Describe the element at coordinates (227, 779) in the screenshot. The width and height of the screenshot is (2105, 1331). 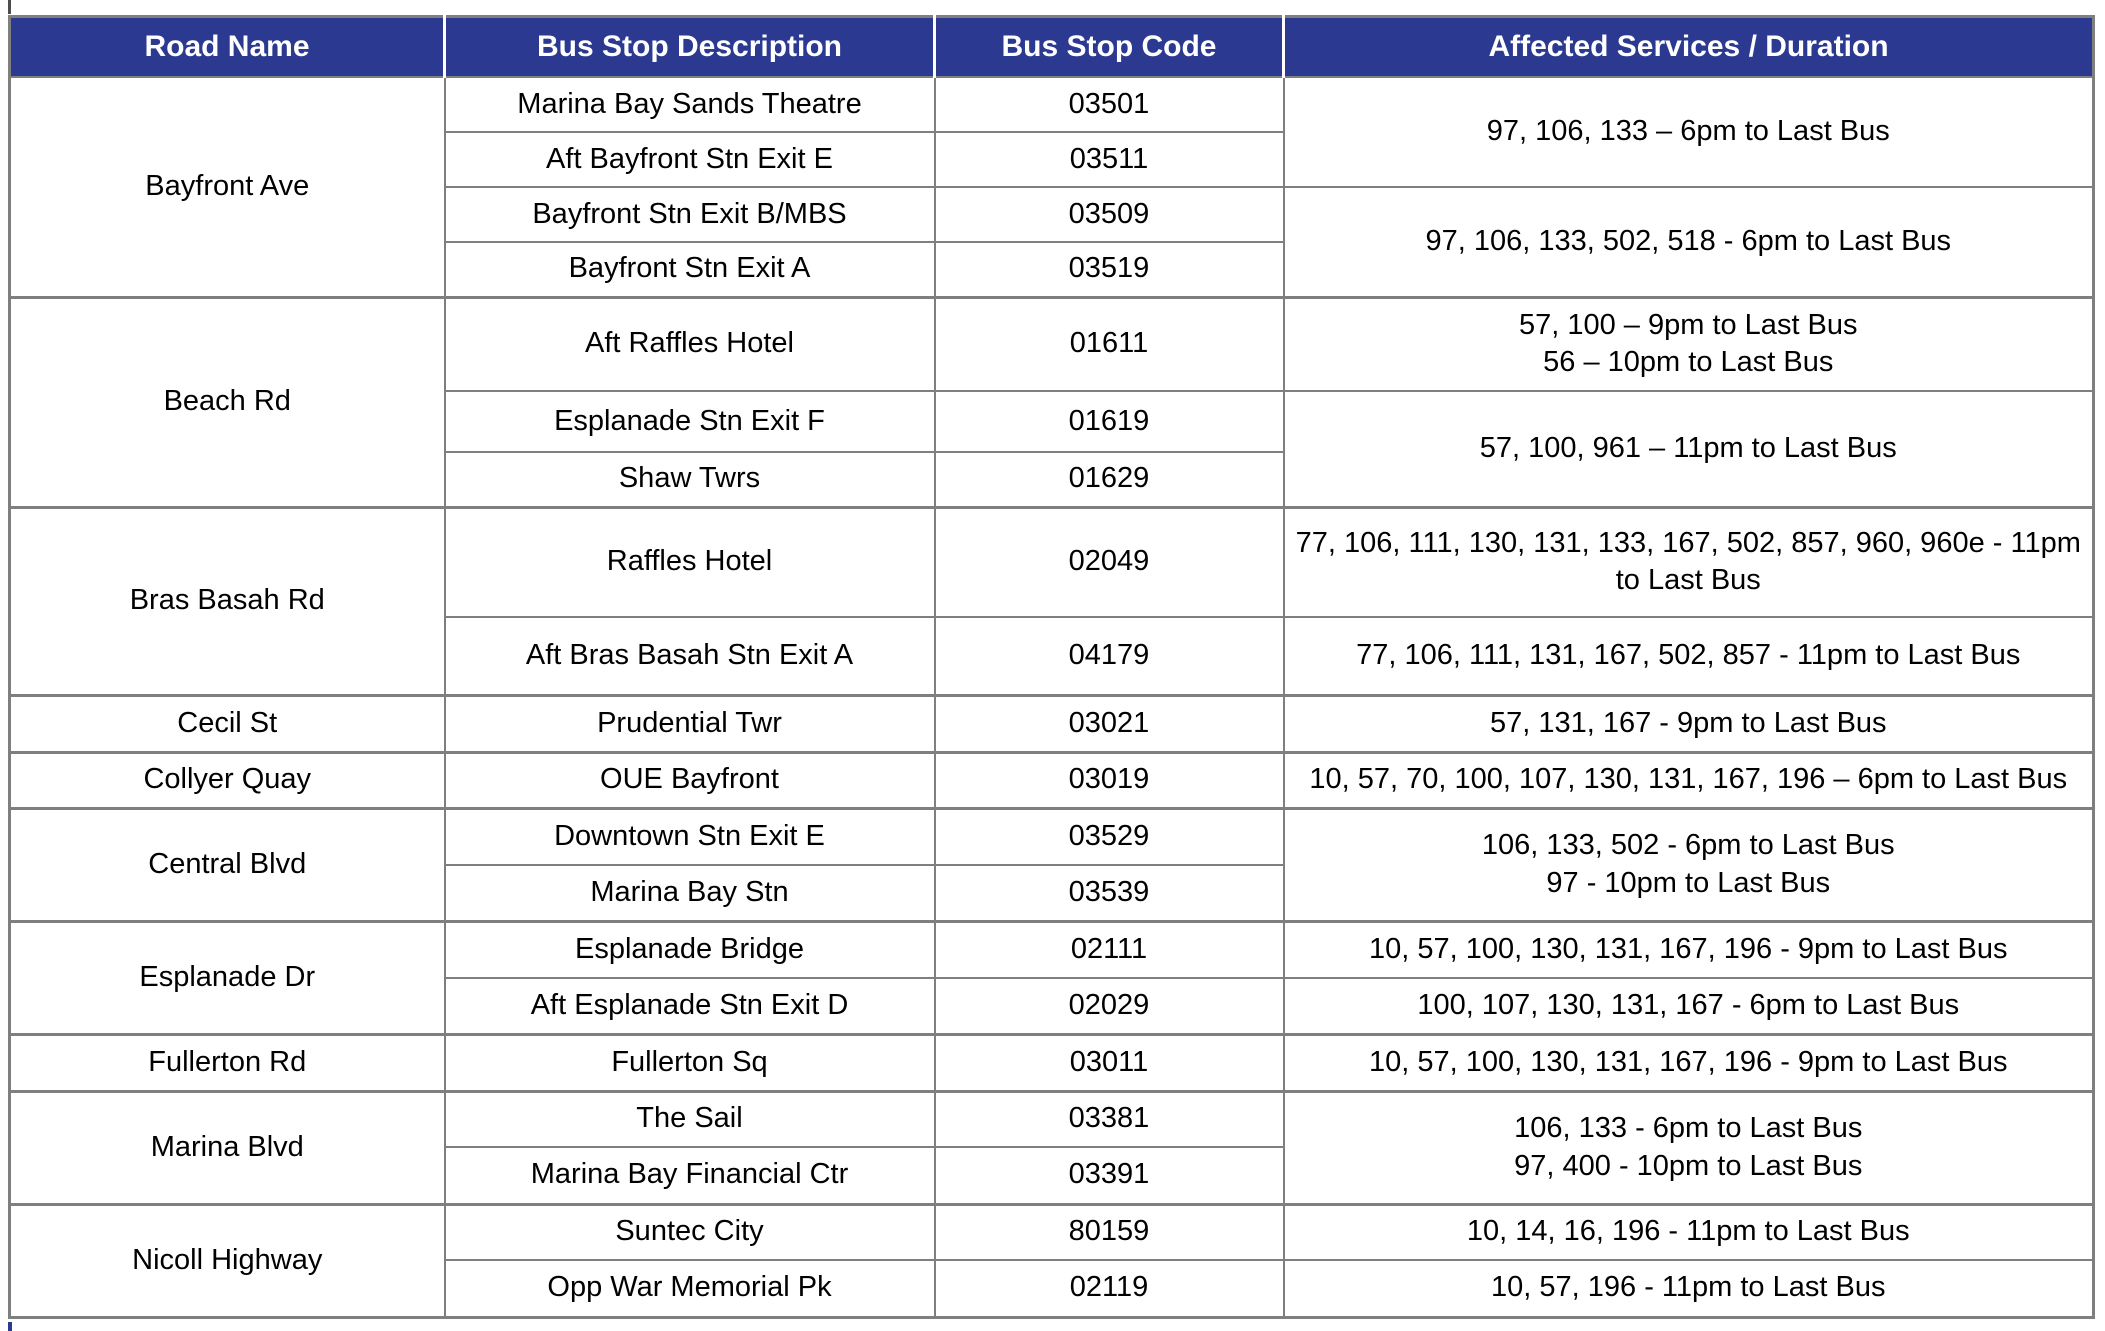
I see `road-name-cell: Collyer Quay` at that location.